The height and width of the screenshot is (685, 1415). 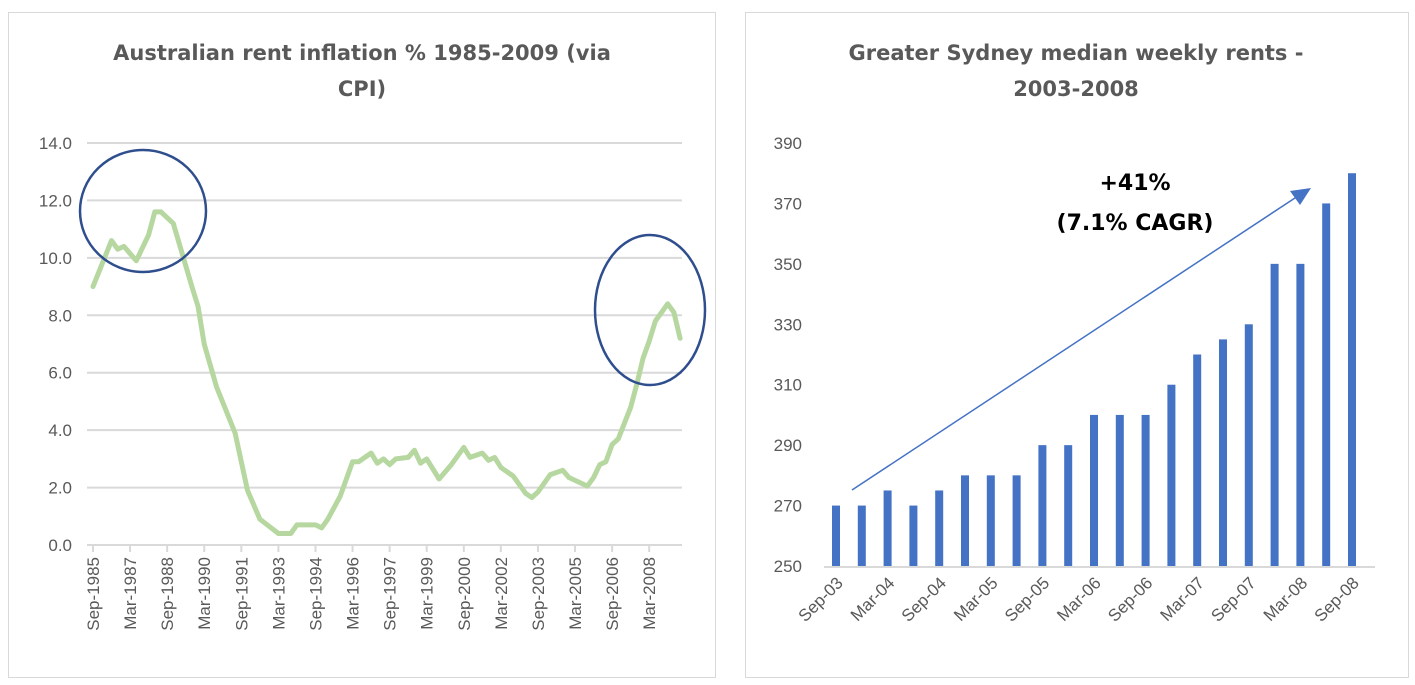 I want to click on x-tick-label: Mar-2005, so click(x=575, y=593).